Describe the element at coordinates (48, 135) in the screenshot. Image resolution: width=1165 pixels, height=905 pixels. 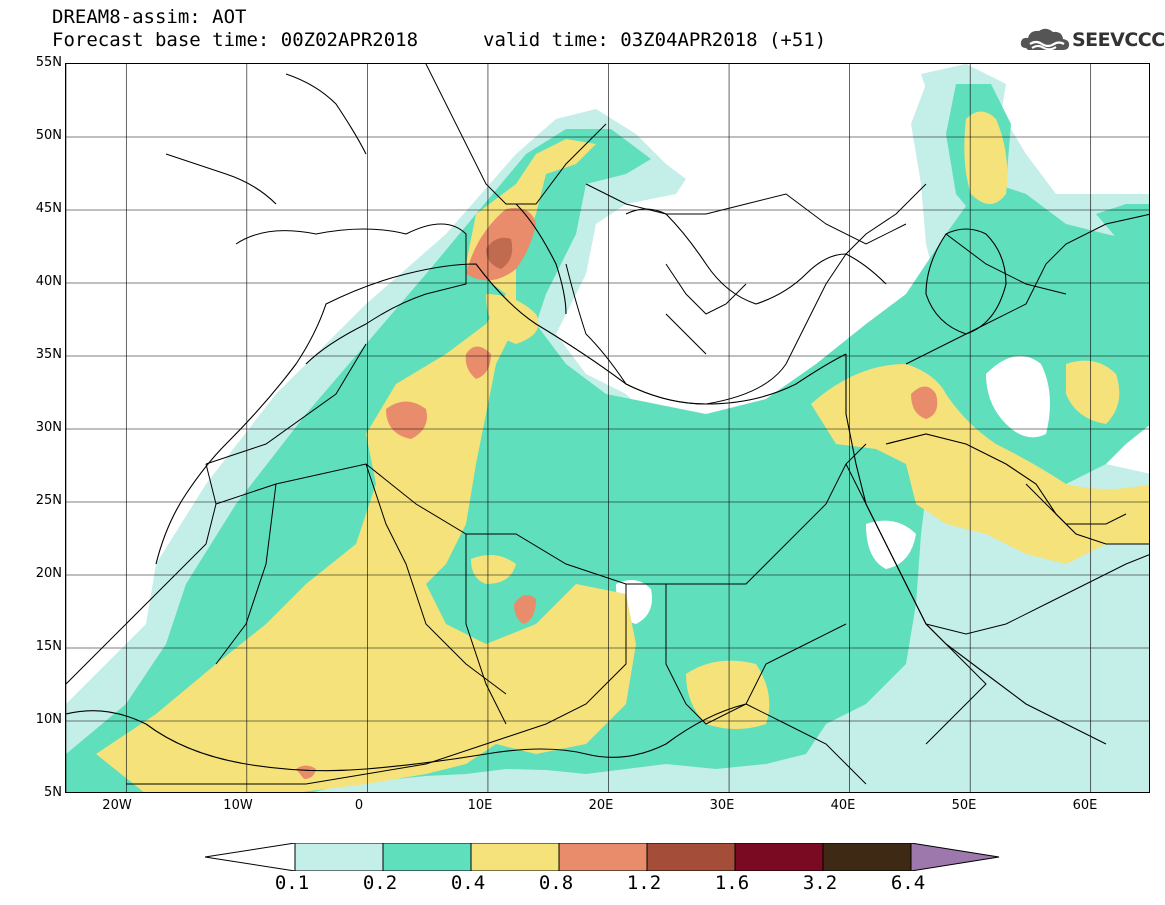
I see `lat-label: 50N` at that location.